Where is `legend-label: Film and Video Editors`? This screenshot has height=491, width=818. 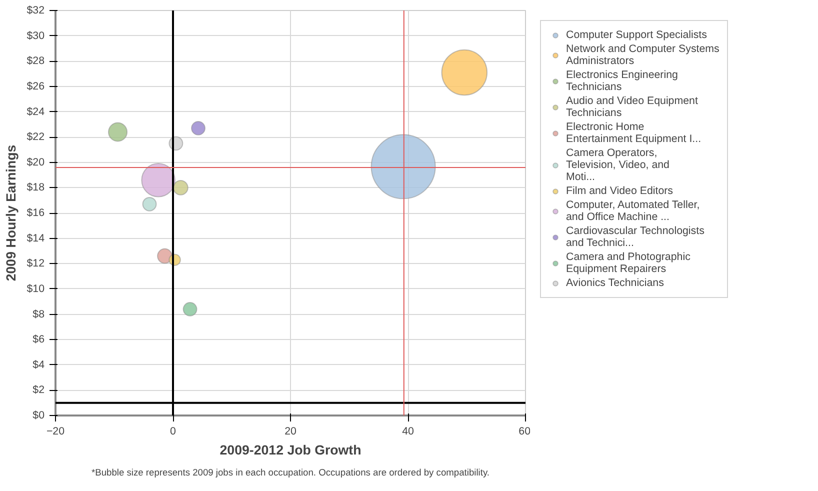 legend-label: Film and Video Editors is located at coordinates (620, 191).